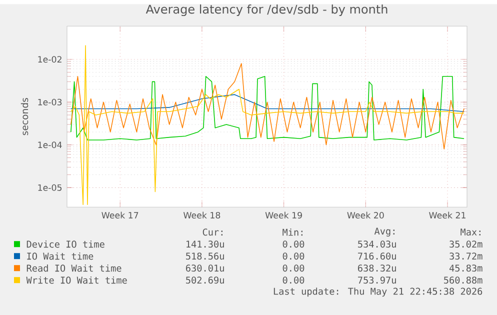  I want to click on legend-label: Device IO time, so click(65, 244).